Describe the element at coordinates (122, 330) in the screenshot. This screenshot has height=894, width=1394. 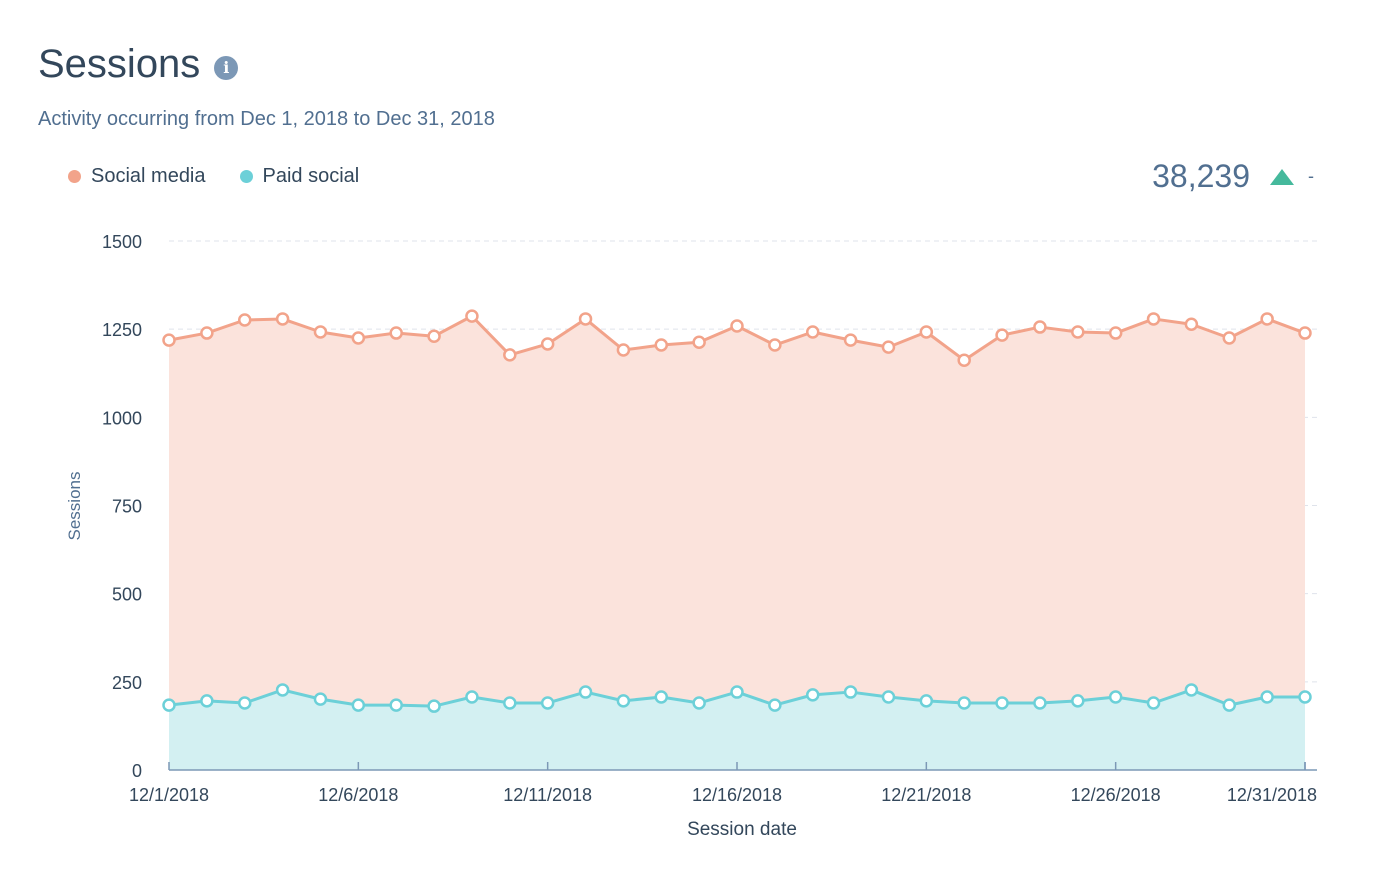
I see `y-tick-label: 1250` at that location.